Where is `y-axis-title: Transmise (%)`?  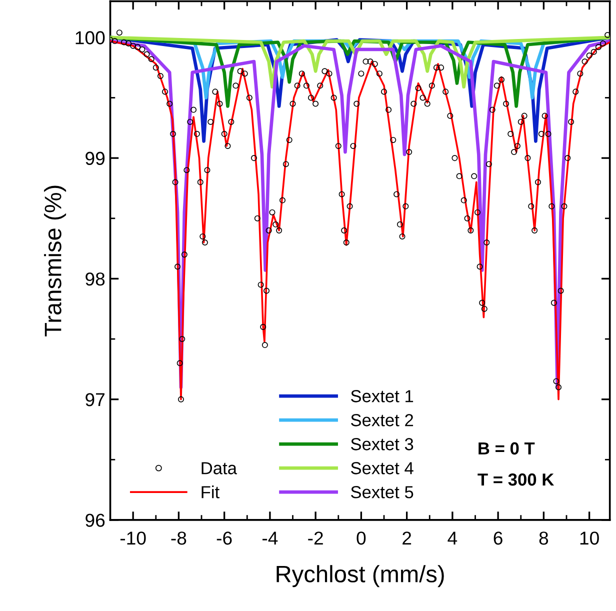
y-axis-title: Transmise (%) is located at coordinates (55, 261).